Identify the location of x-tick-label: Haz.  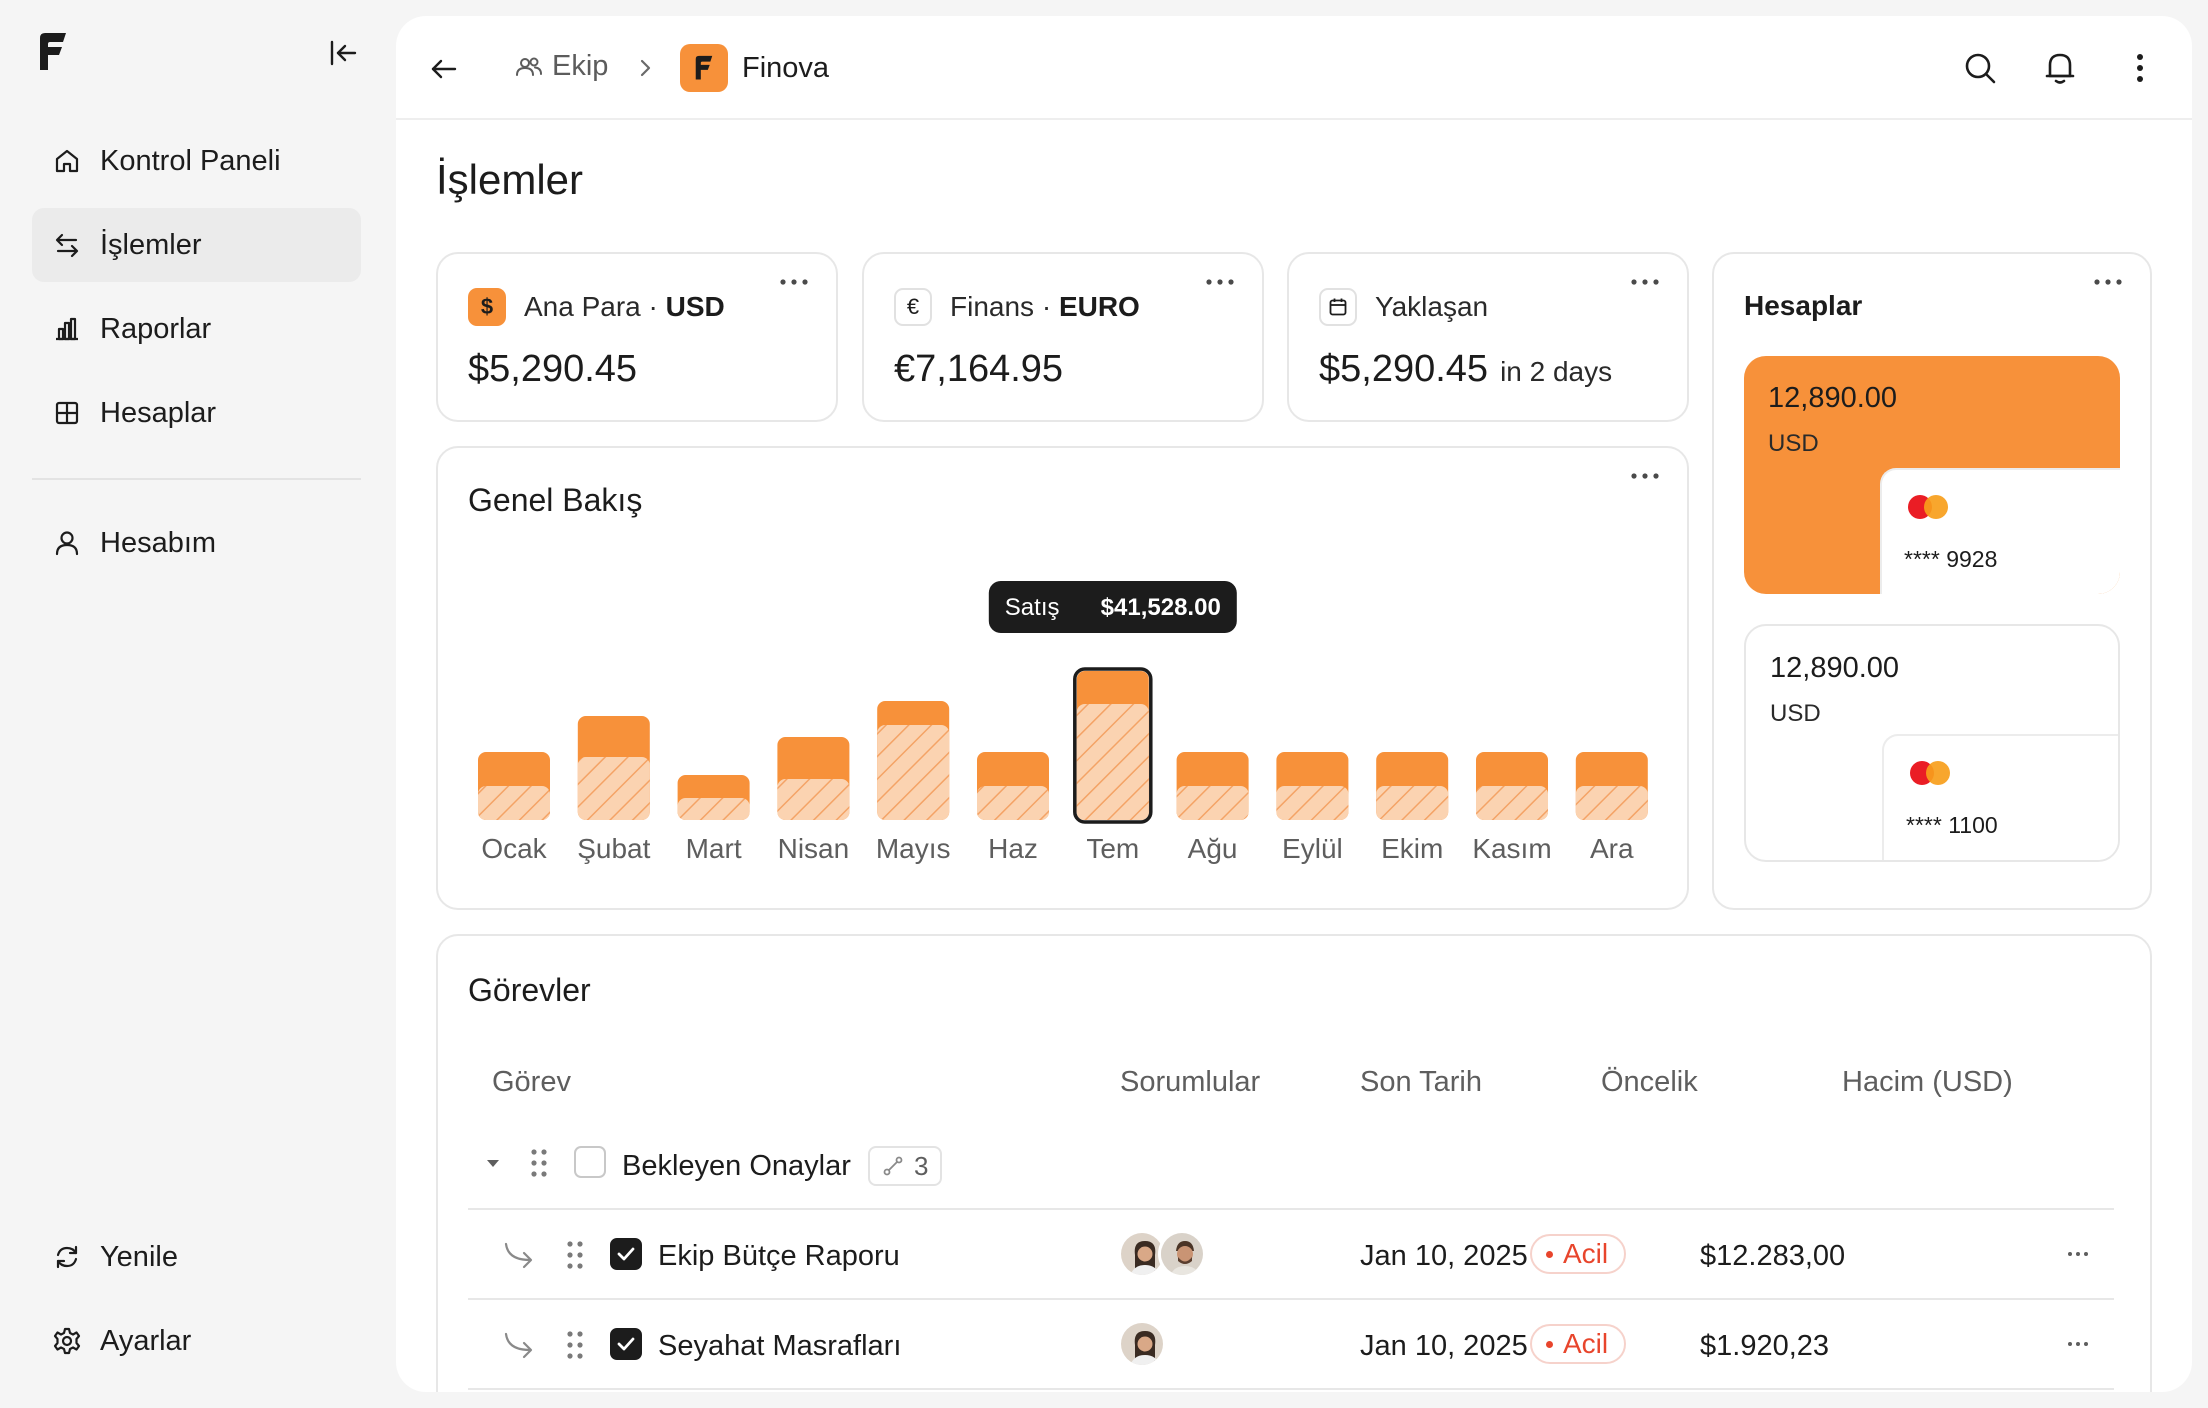
(1013, 848).